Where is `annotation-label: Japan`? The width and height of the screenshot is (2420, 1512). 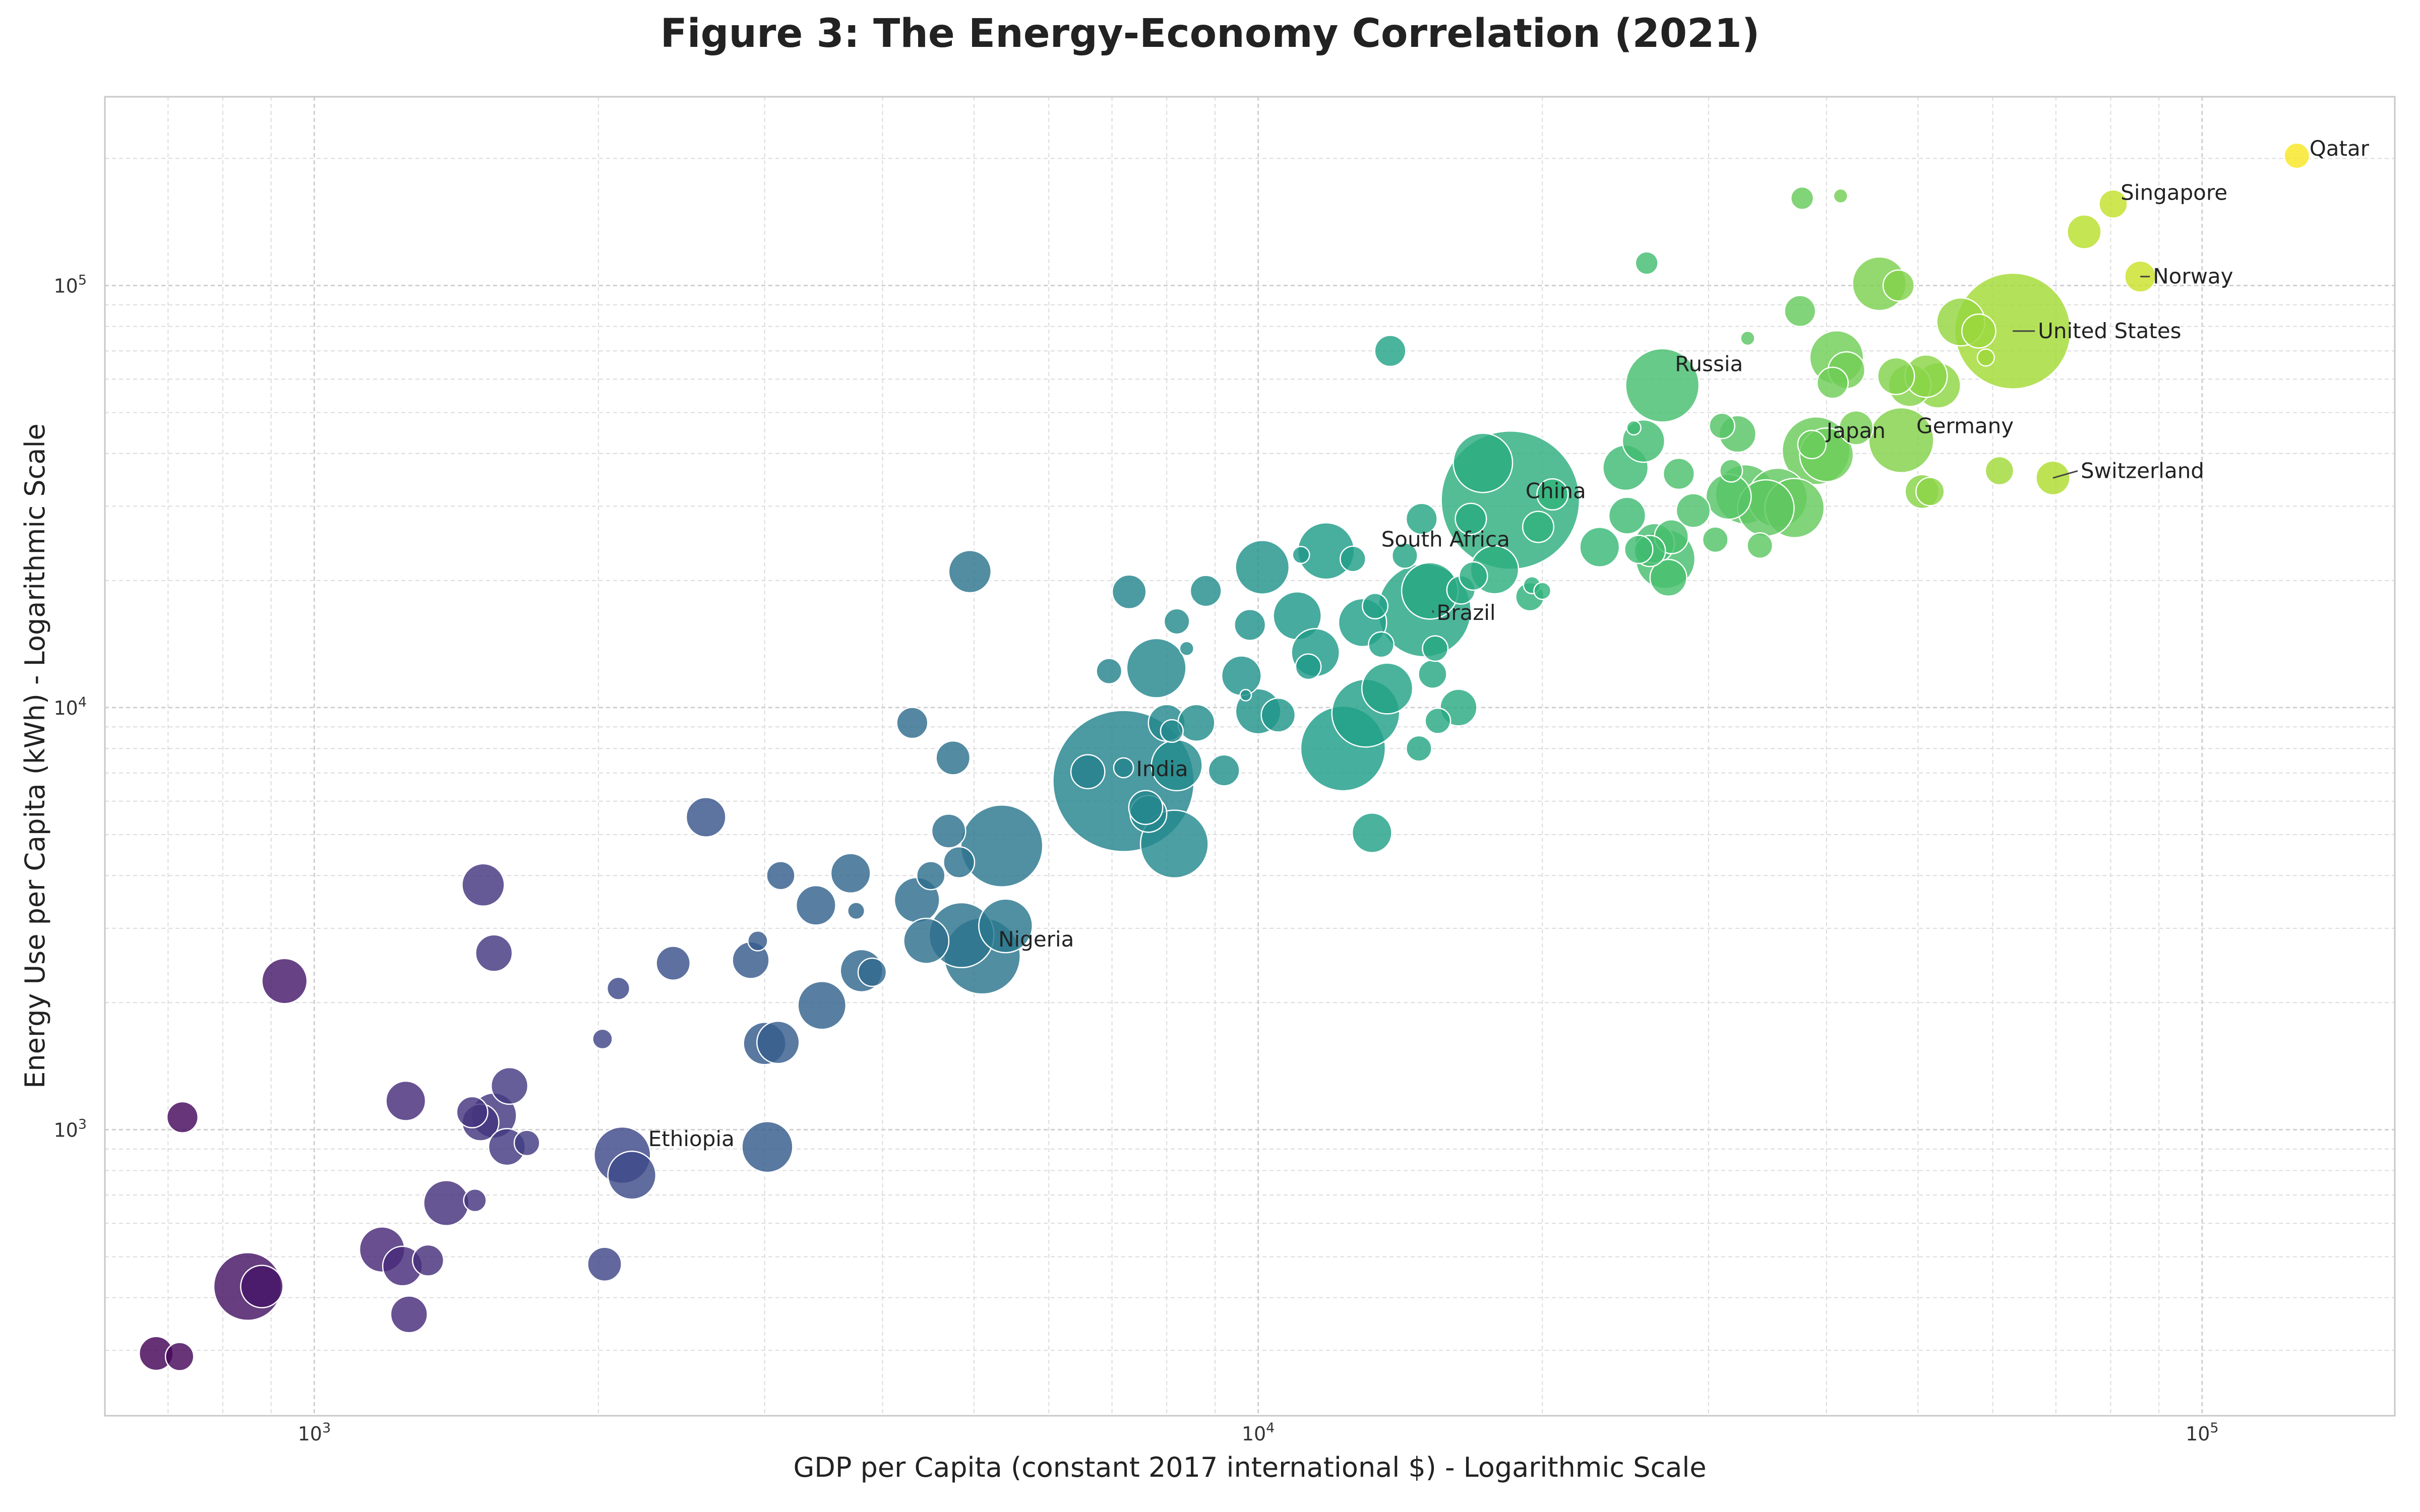
annotation-label: Japan is located at coordinates (1855, 431).